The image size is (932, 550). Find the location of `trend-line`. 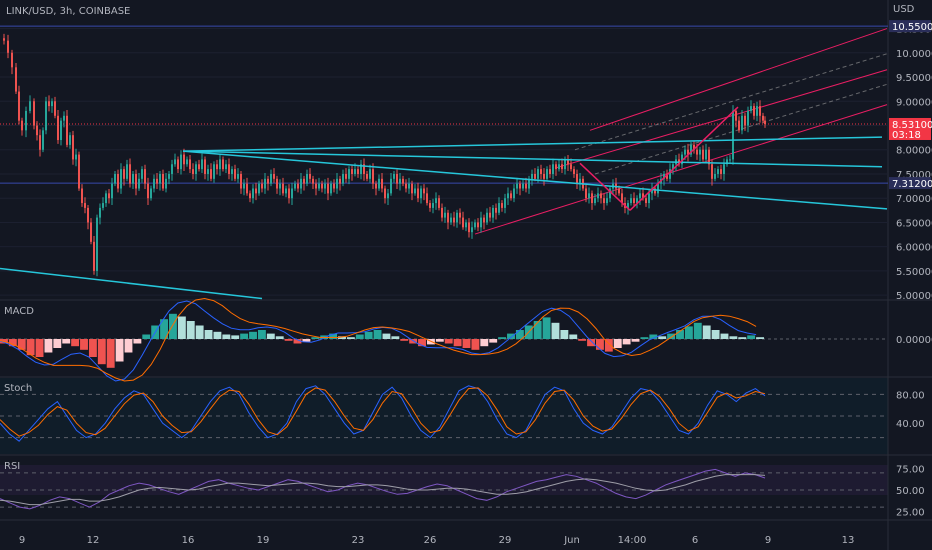

trend-line is located at coordinates (605, 186).